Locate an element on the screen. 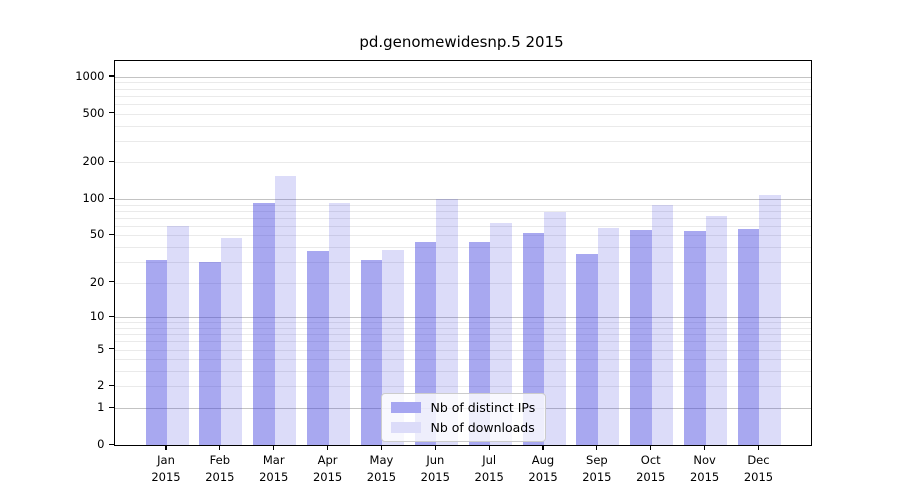 This screenshot has height=500, width=900. x-tick-label-nov: Nov 2015 is located at coordinates (704, 468).